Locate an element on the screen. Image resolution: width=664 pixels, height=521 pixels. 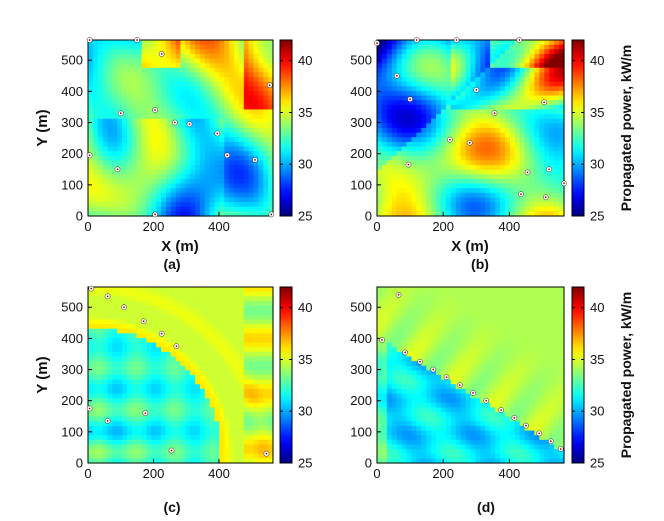
y-tick-label: 300 is located at coordinates (72, 369).